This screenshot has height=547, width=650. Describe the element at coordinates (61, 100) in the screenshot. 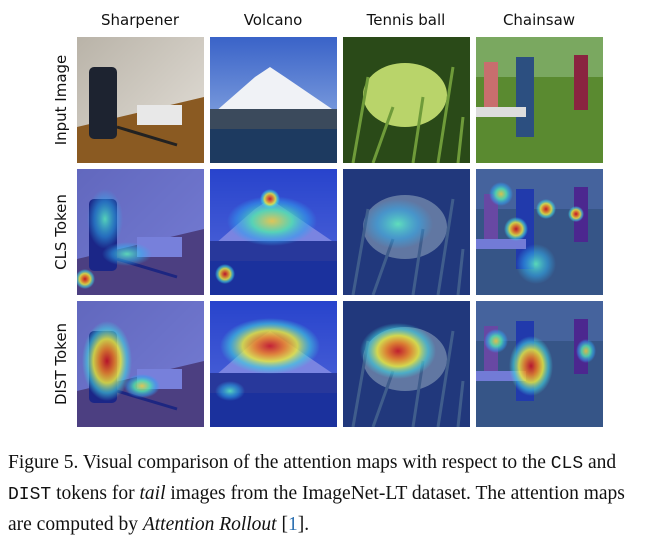

I see `row-label: Input Image` at that location.